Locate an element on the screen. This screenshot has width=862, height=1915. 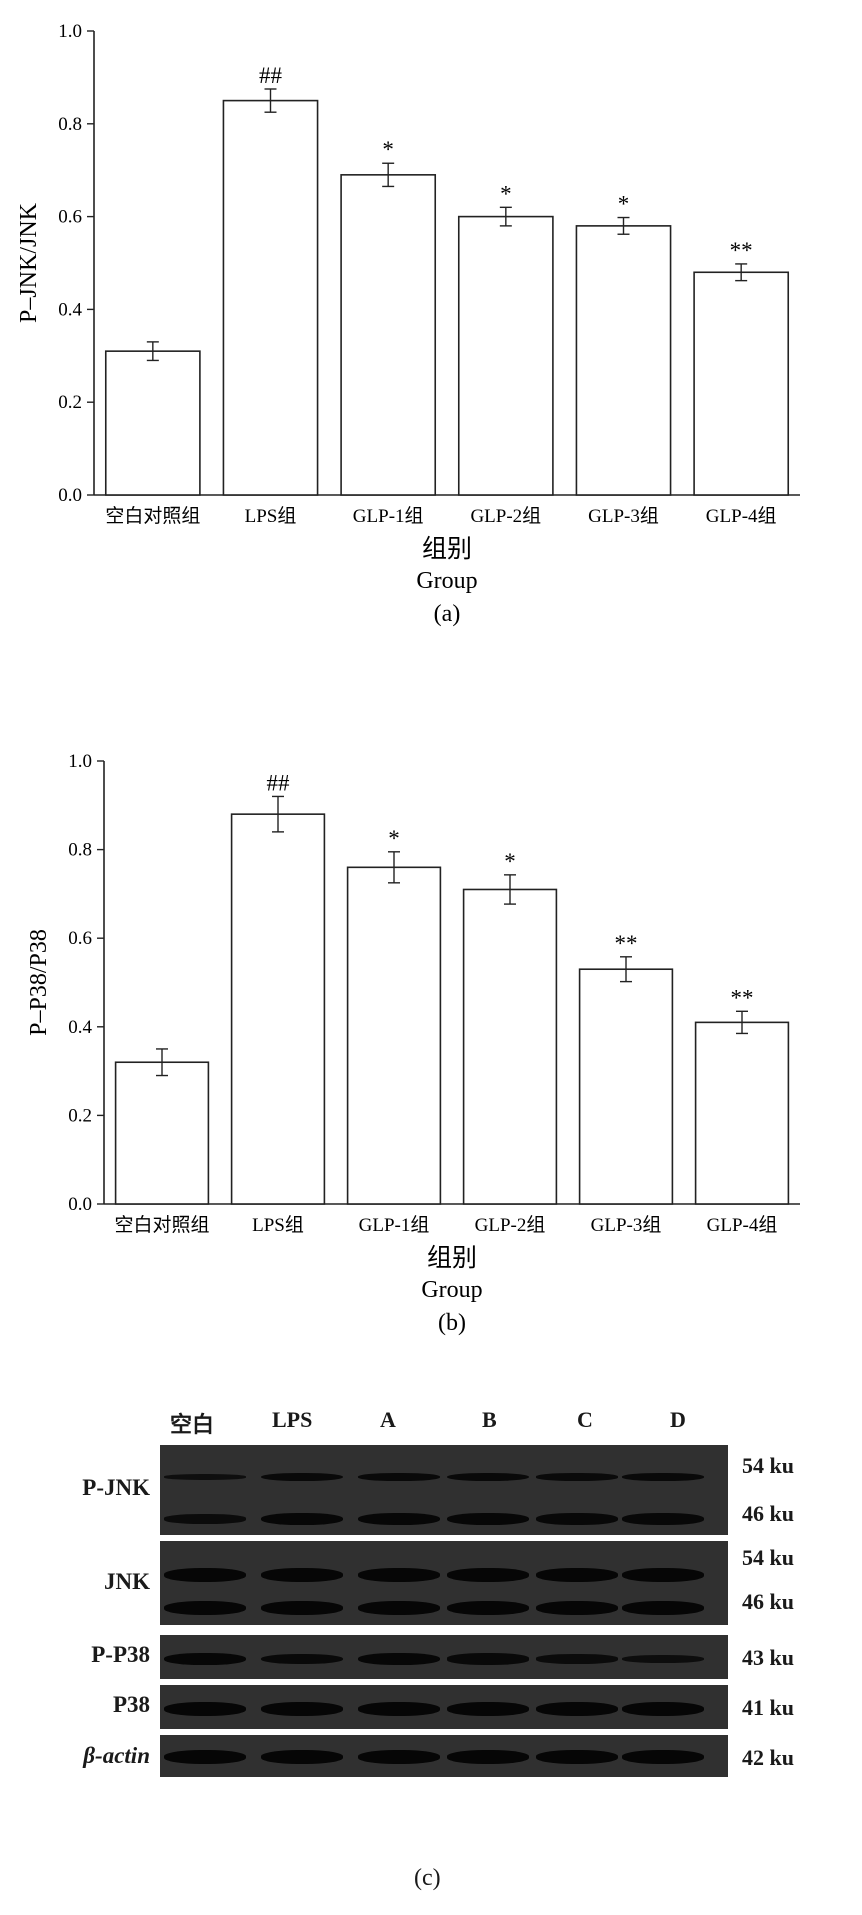
blot-lane-label: LPS is located at coordinates (292, 1419).